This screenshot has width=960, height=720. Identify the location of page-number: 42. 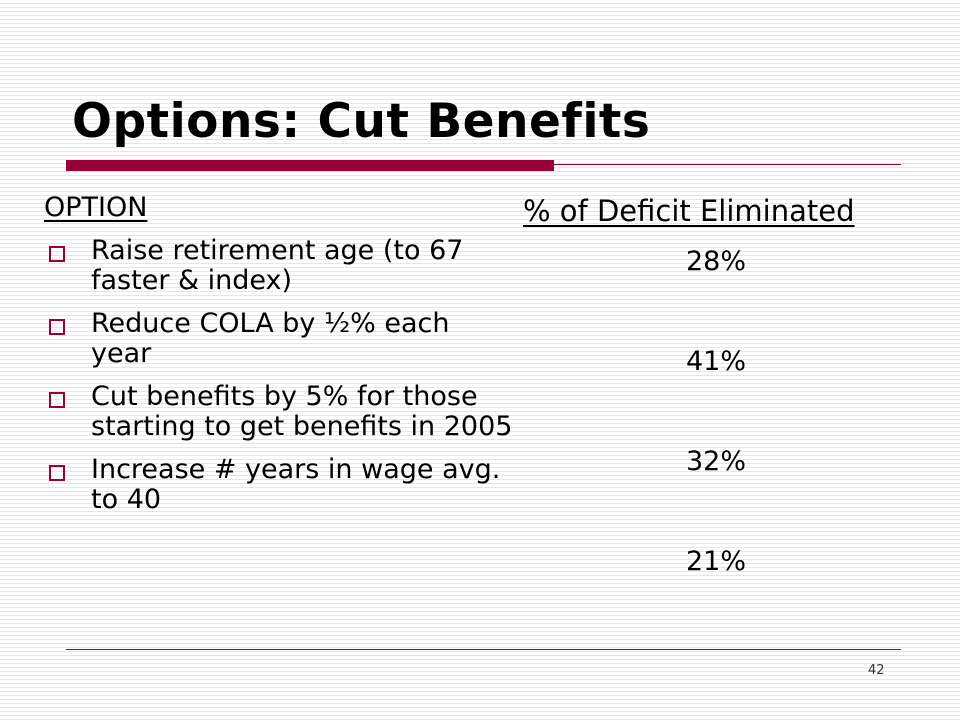
(876, 670).